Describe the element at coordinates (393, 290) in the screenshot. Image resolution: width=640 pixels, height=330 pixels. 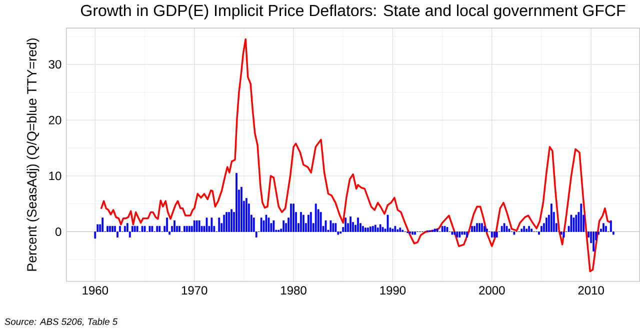
I see `x-tick-label: 1990` at that location.